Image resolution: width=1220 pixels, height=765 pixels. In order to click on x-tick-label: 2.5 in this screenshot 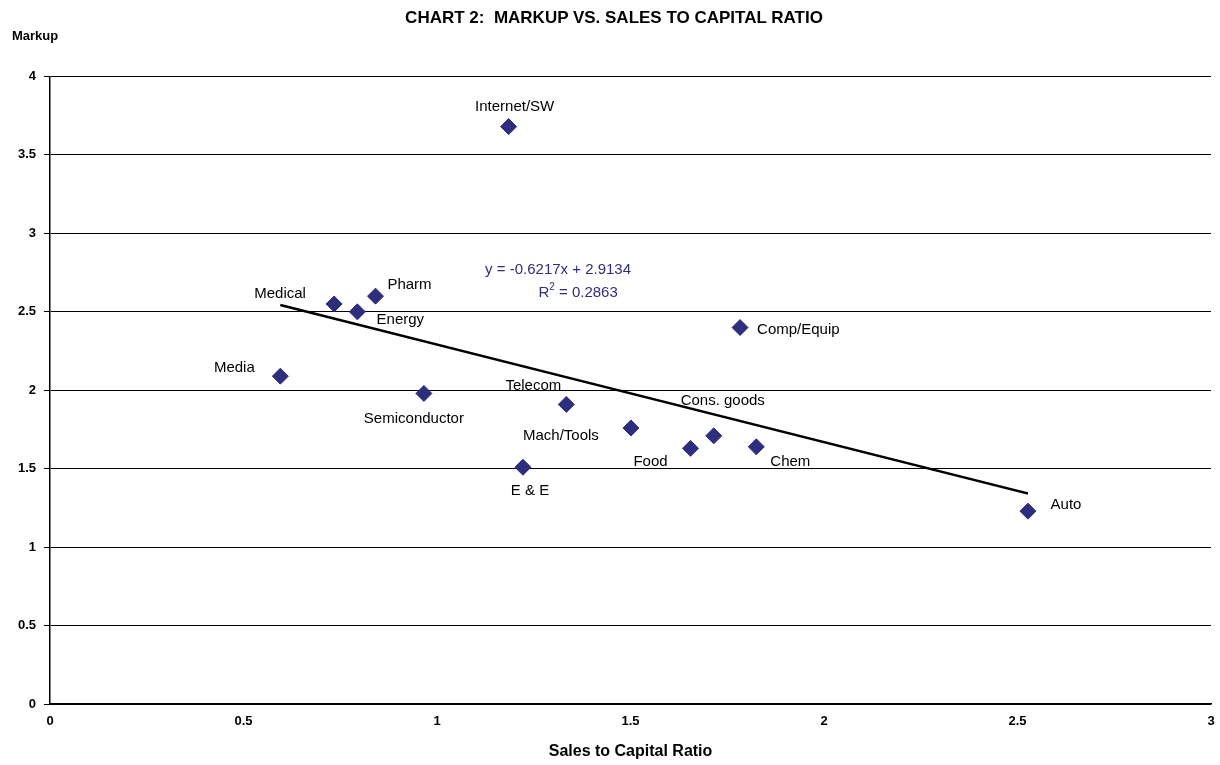, I will do `click(1017, 720)`.